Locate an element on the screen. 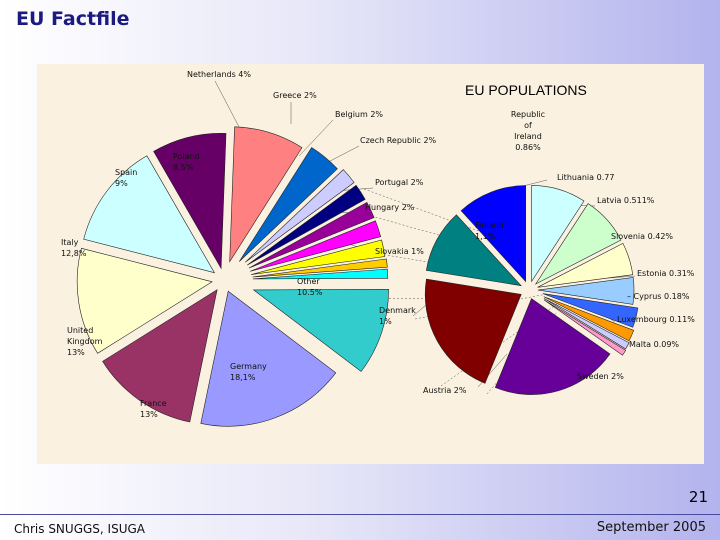  eu-slice-belgium is located at coordinates (306, 225).